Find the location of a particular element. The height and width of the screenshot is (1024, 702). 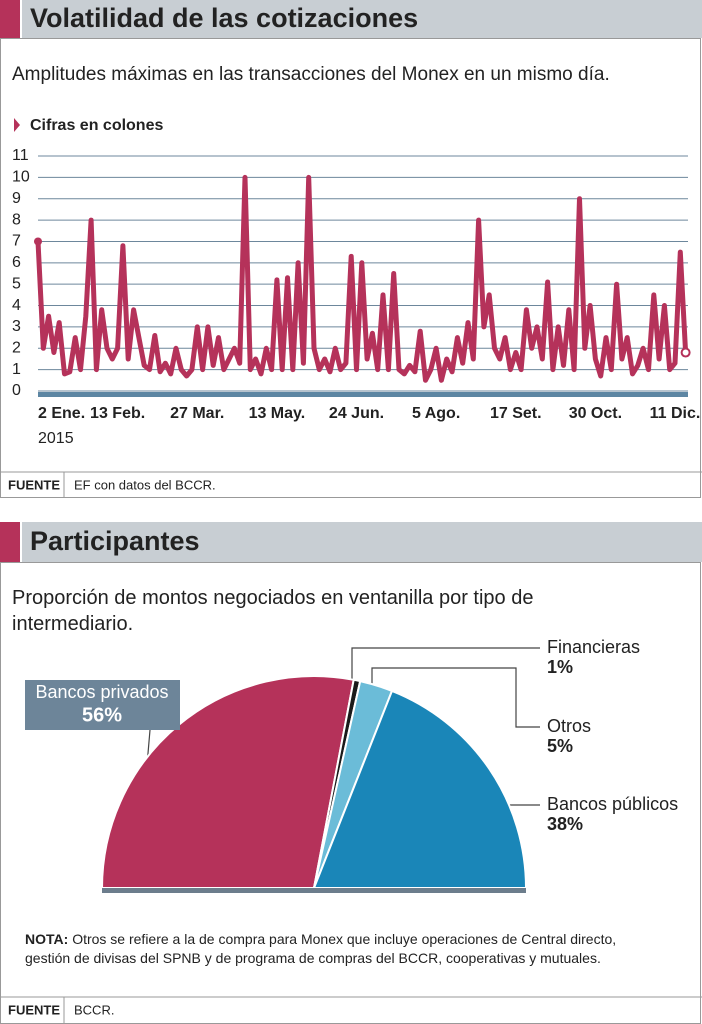

year-label: 2015 is located at coordinates (56, 438).